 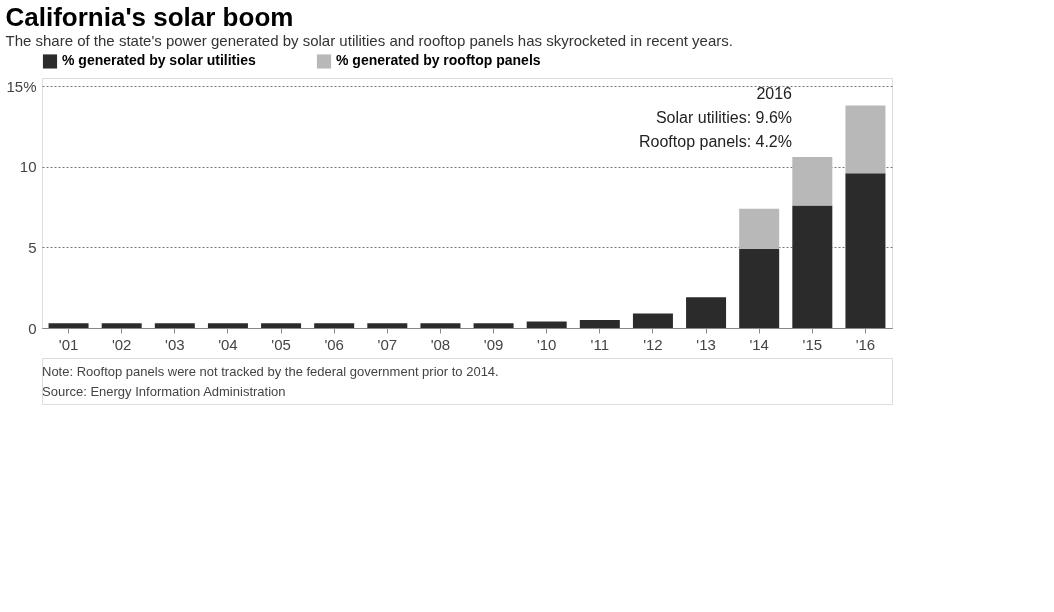 What do you see at coordinates (812, 344) in the screenshot?
I see `x-tick-label: '15` at bounding box center [812, 344].